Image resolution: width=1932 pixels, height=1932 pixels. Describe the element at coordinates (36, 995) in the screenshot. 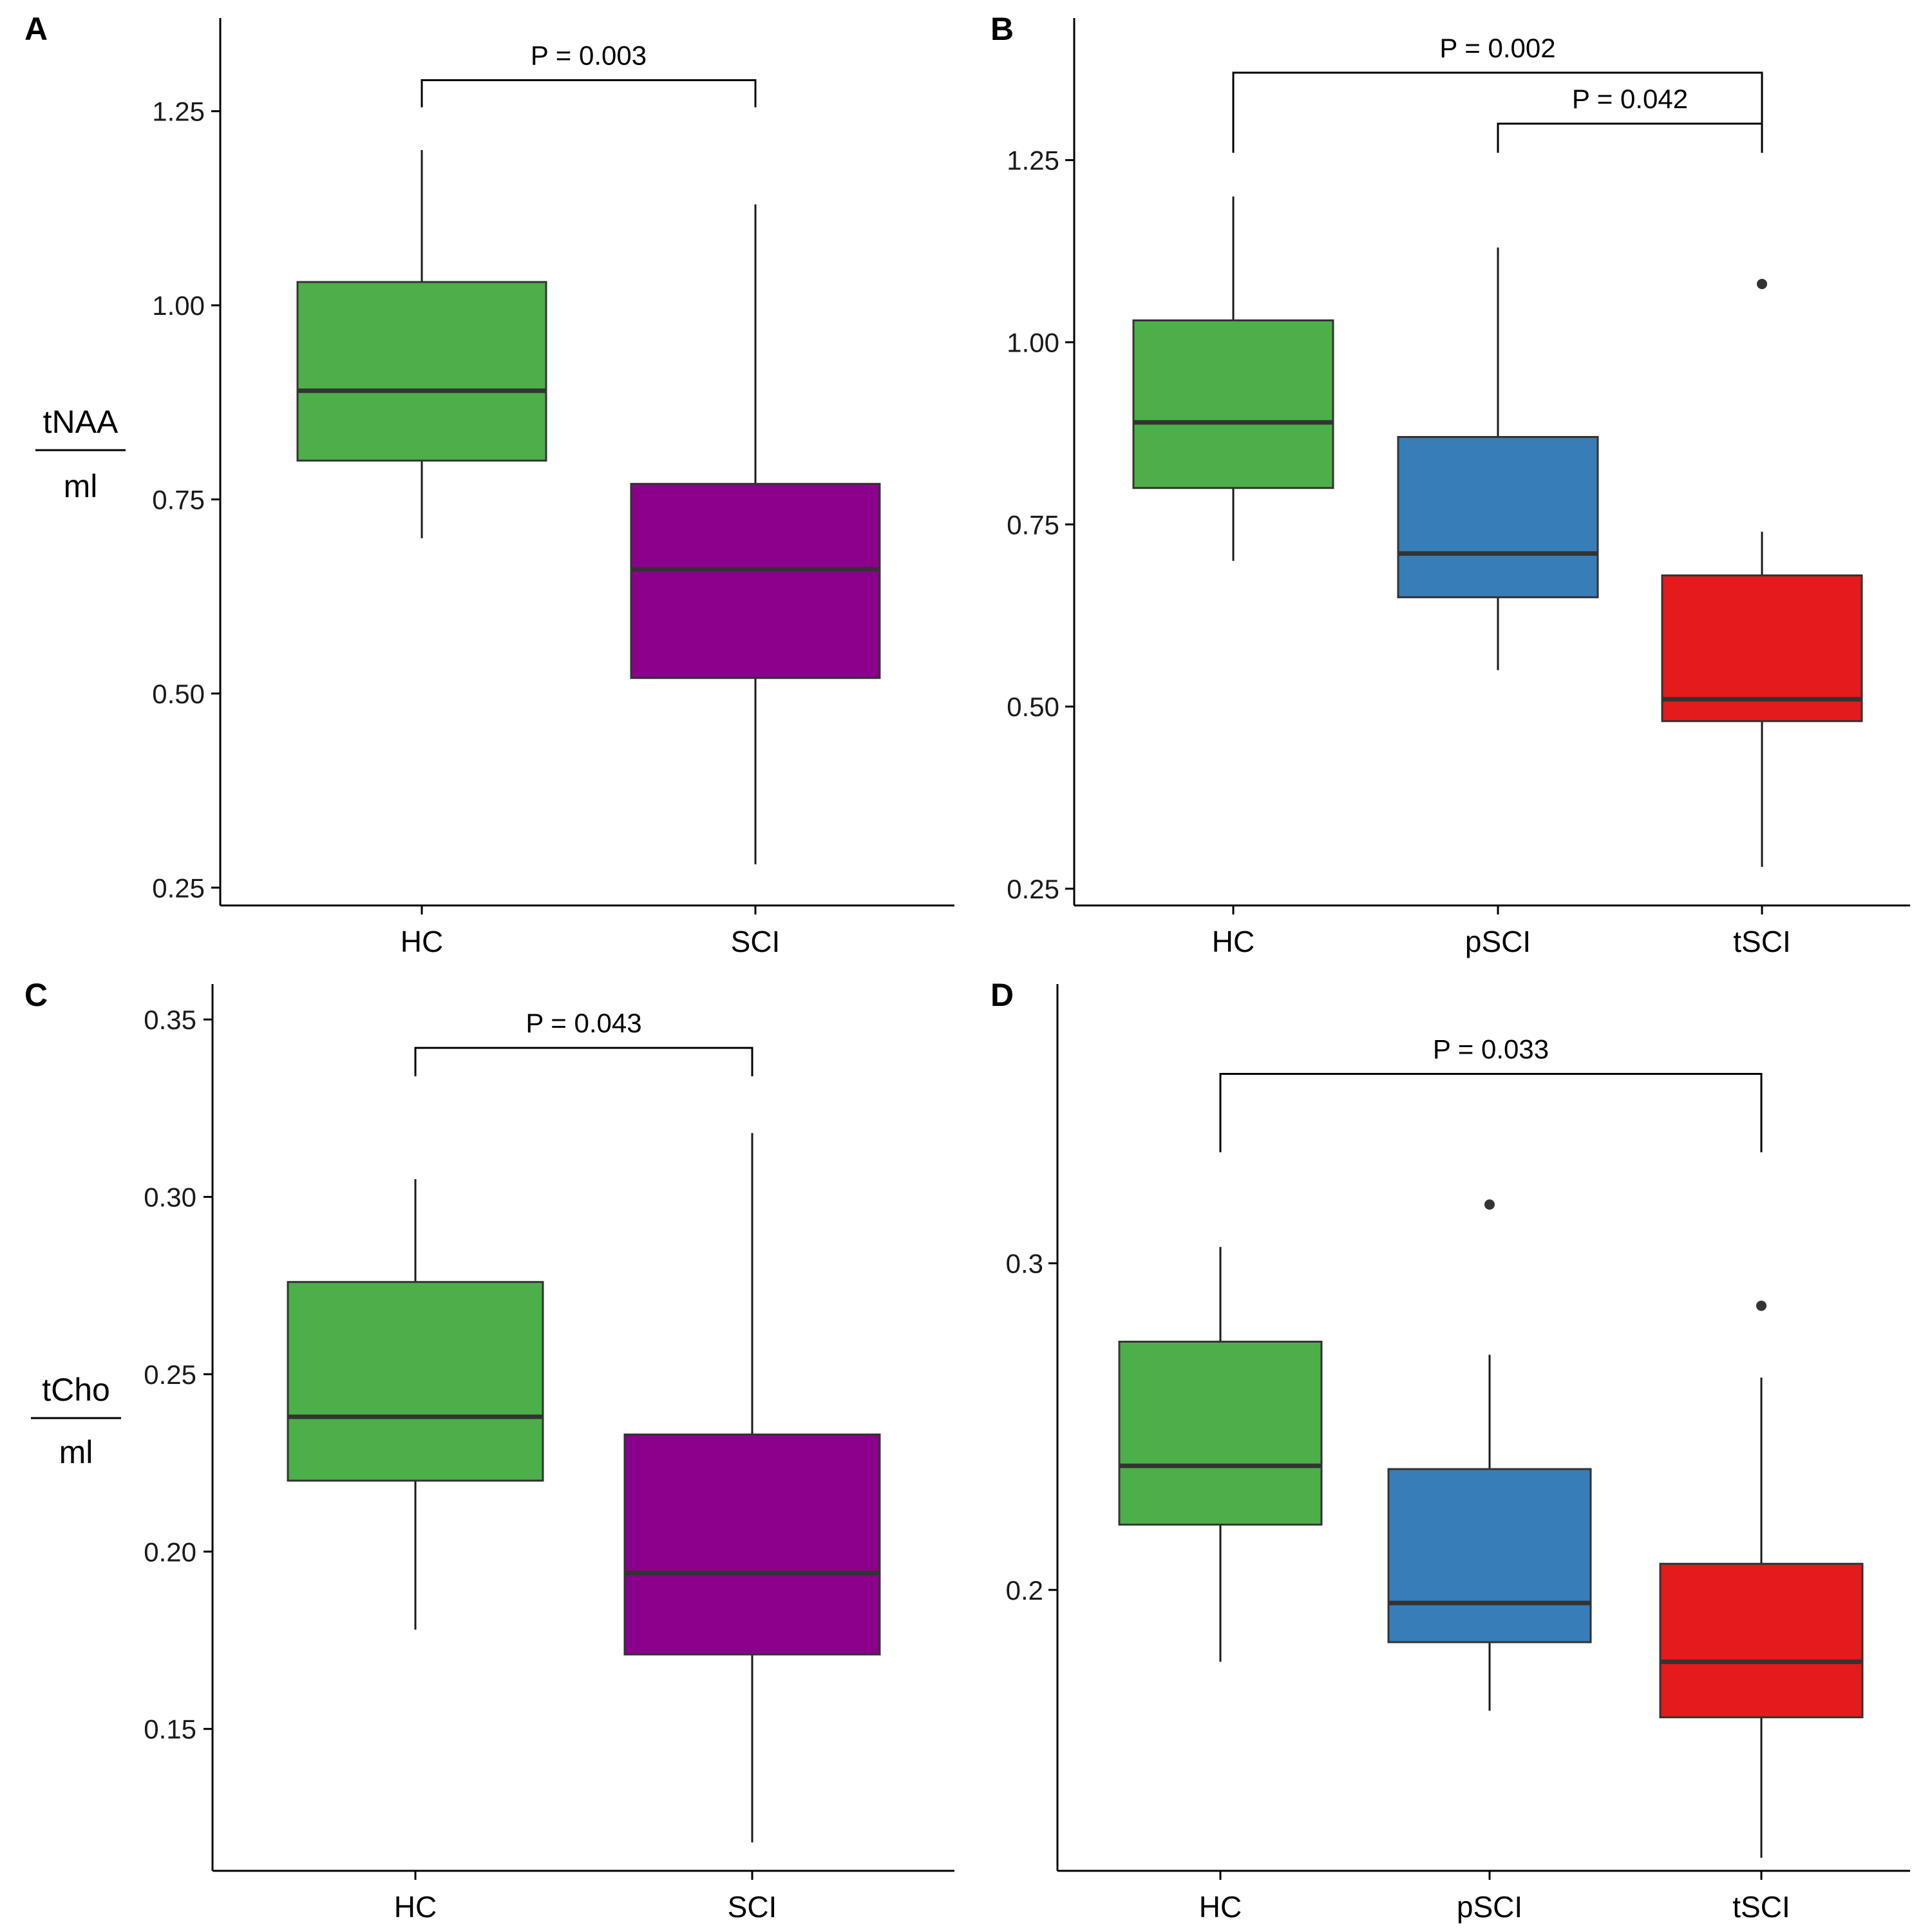

I see `panel-label: C` at that location.